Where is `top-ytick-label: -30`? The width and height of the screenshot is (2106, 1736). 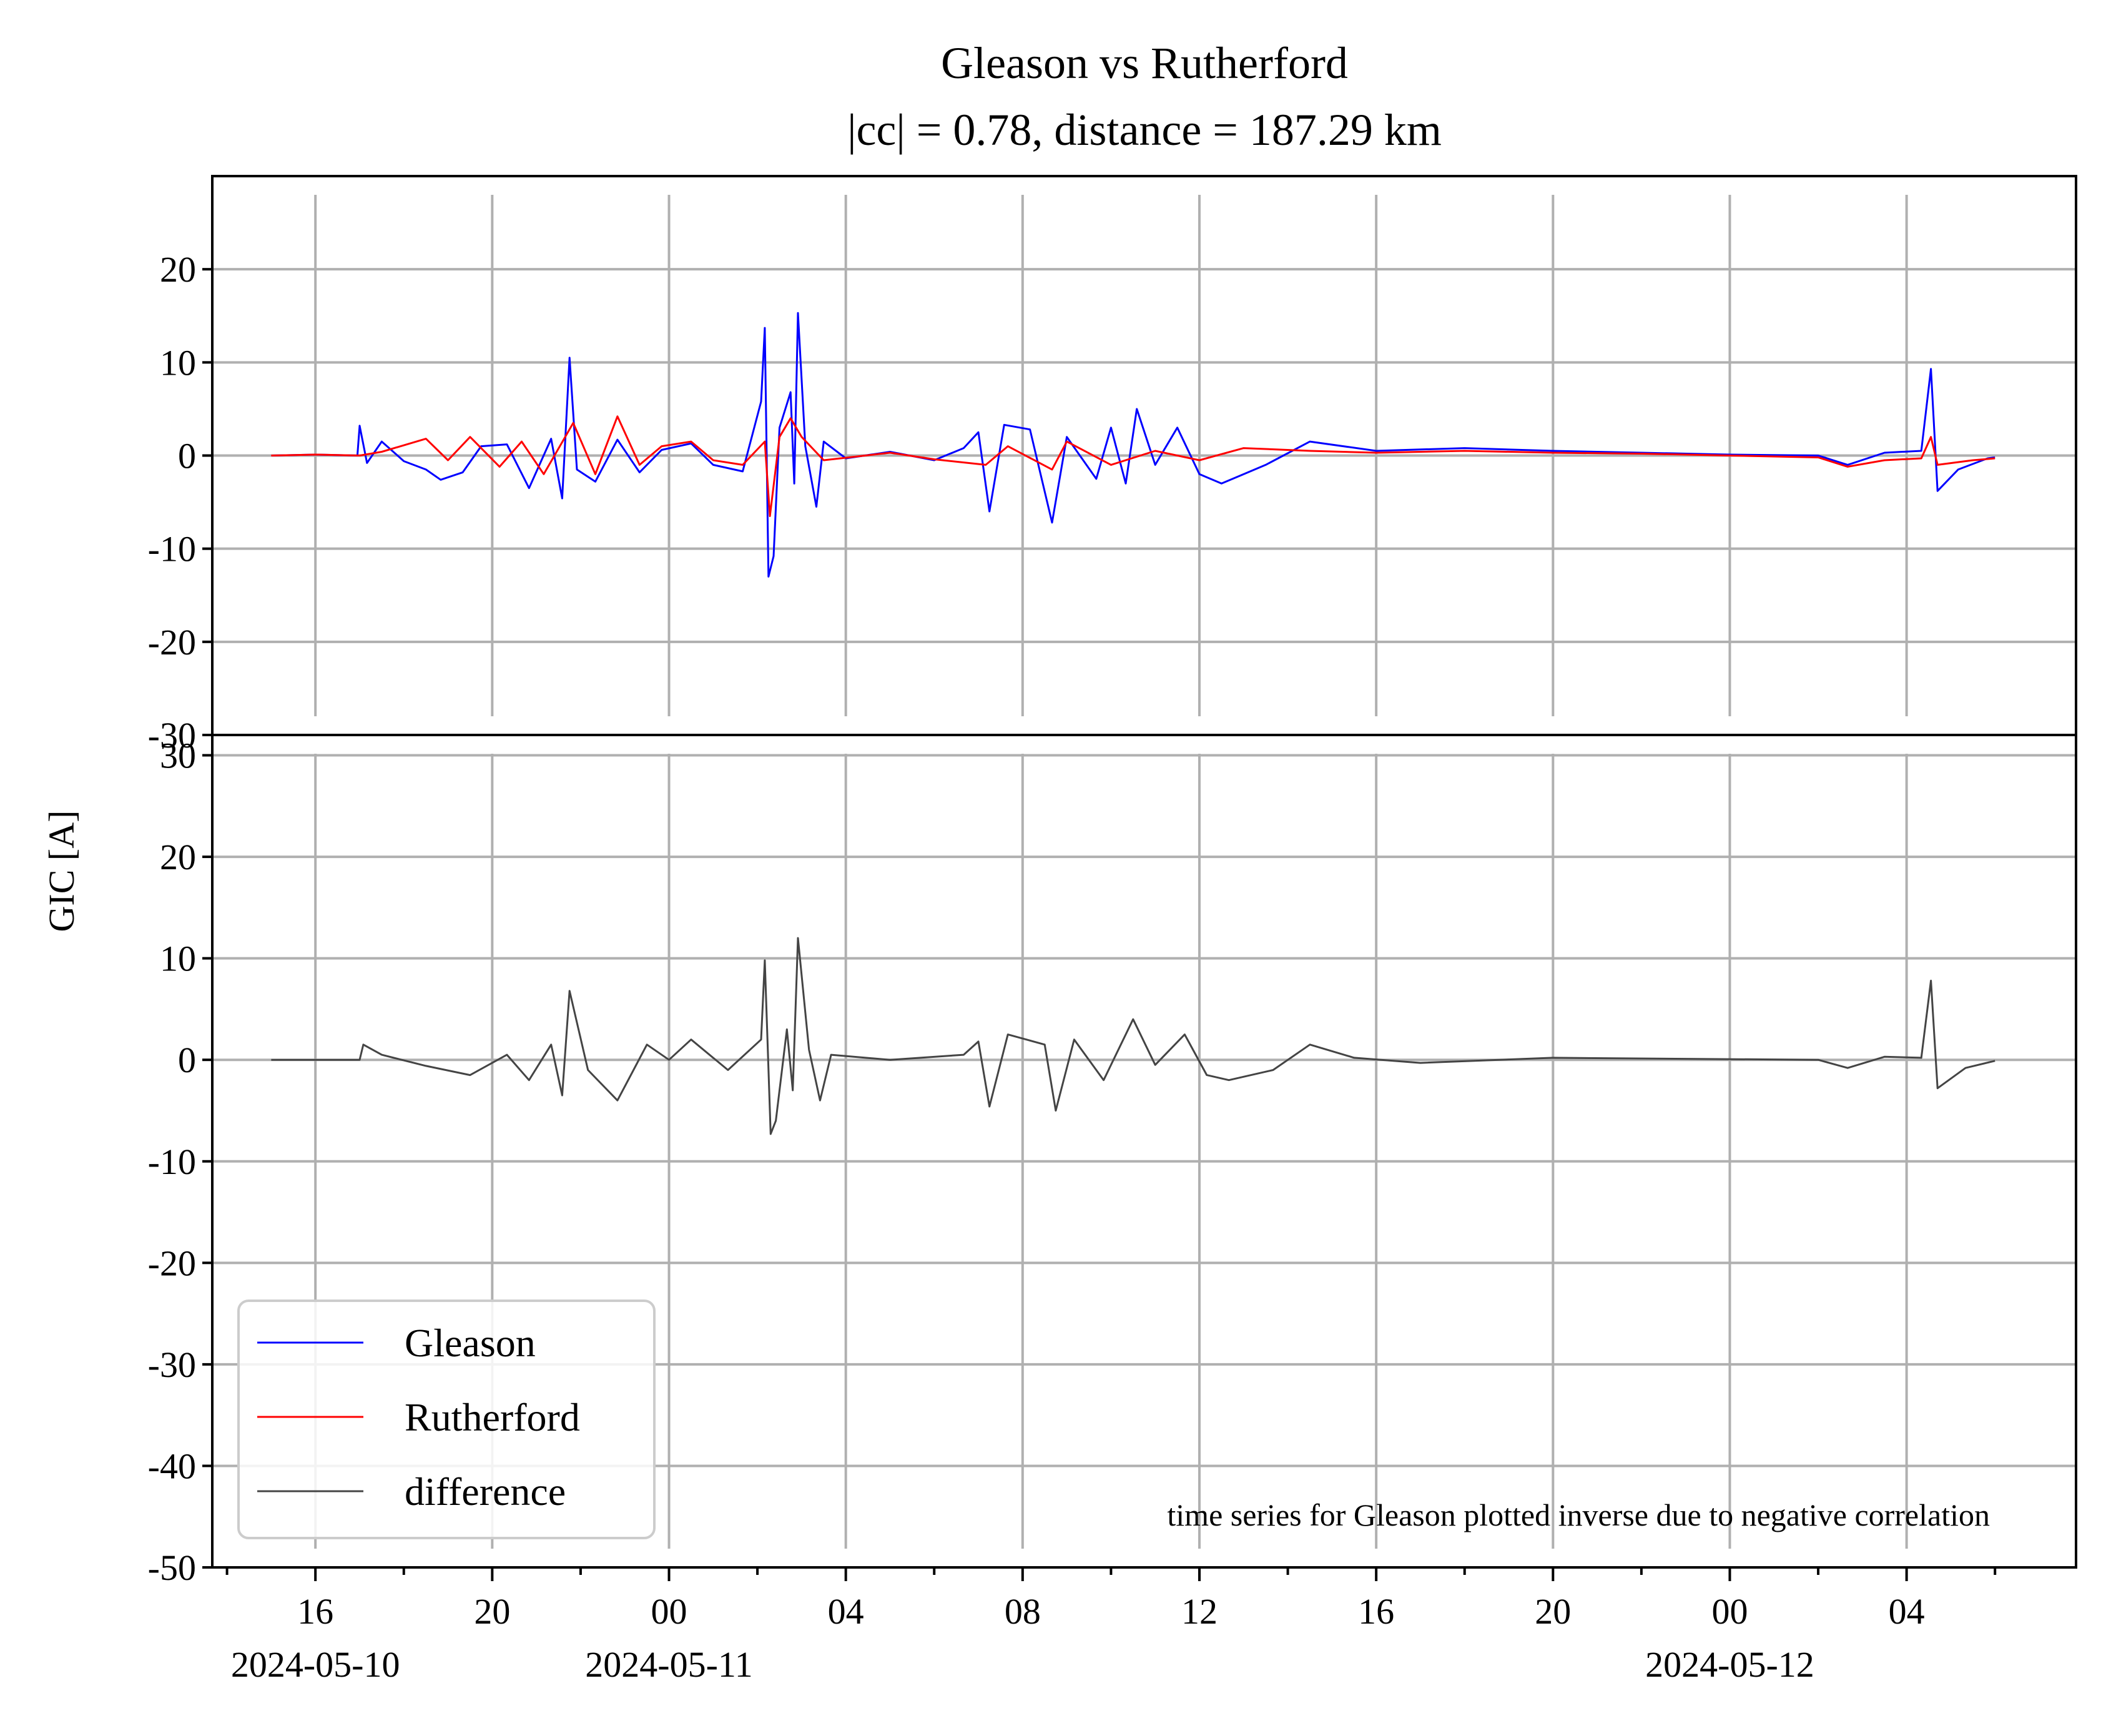
top-ytick-label: -30 is located at coordinates (172, 735).